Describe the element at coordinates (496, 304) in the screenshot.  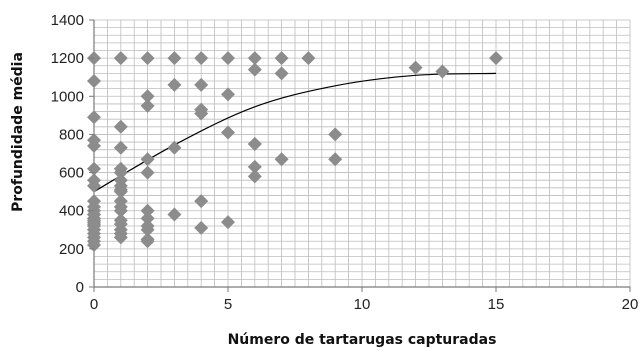
I see `x-tick-label: 15` at that location.